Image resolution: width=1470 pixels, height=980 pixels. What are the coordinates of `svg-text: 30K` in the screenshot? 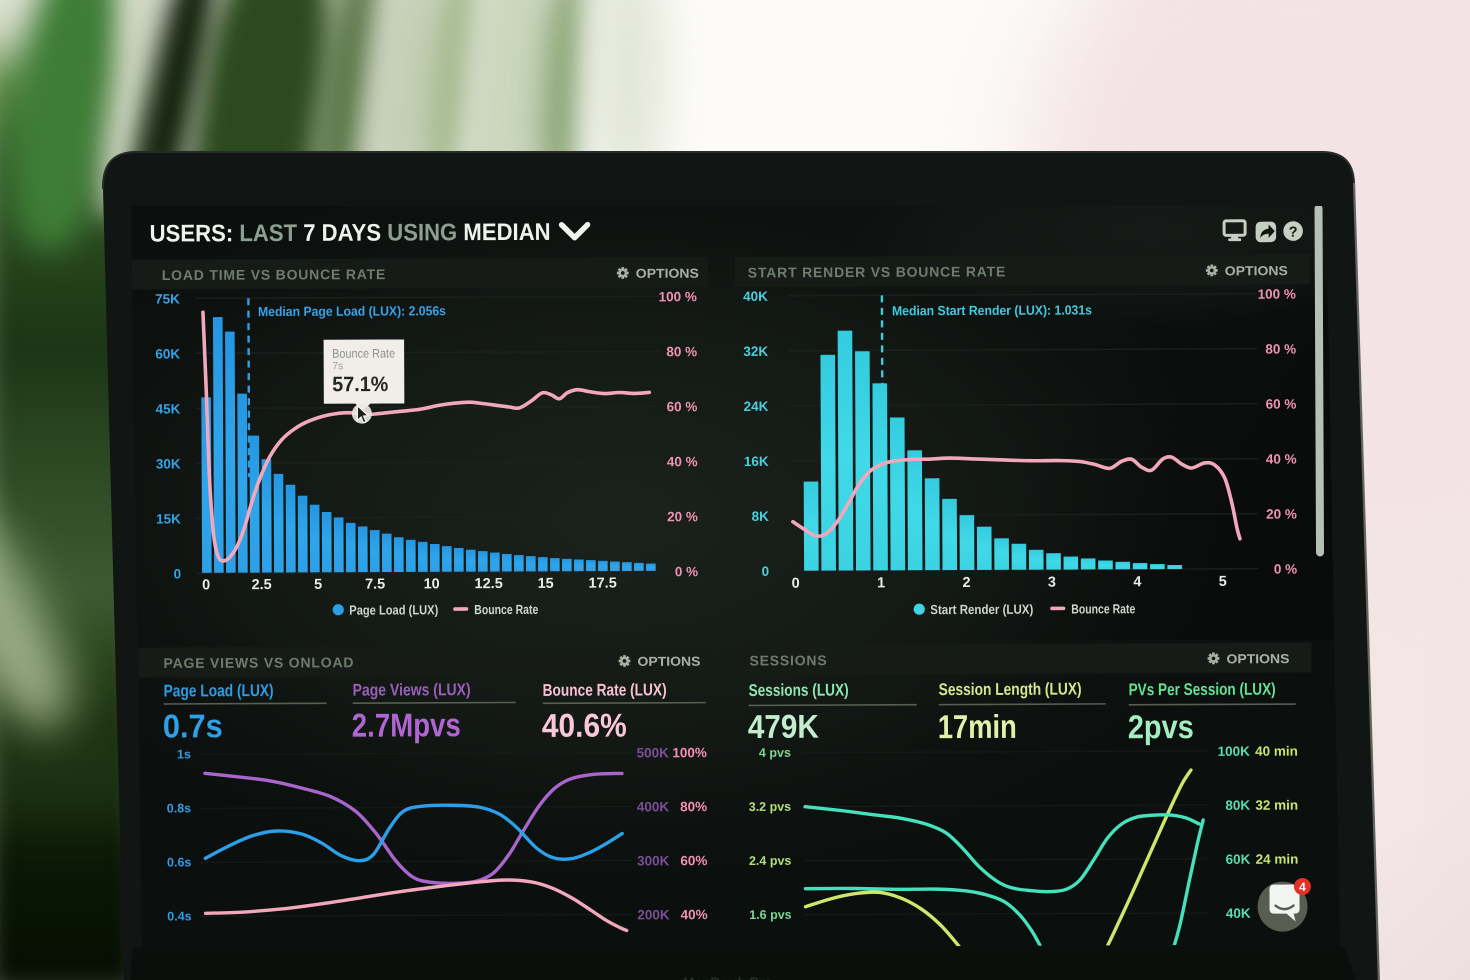 It's located at (168, 463).